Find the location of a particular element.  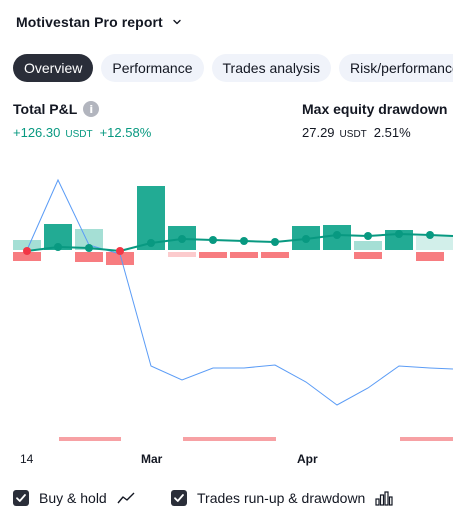

total-pnl-label: Total P&L is located at coordinates (45, 109).